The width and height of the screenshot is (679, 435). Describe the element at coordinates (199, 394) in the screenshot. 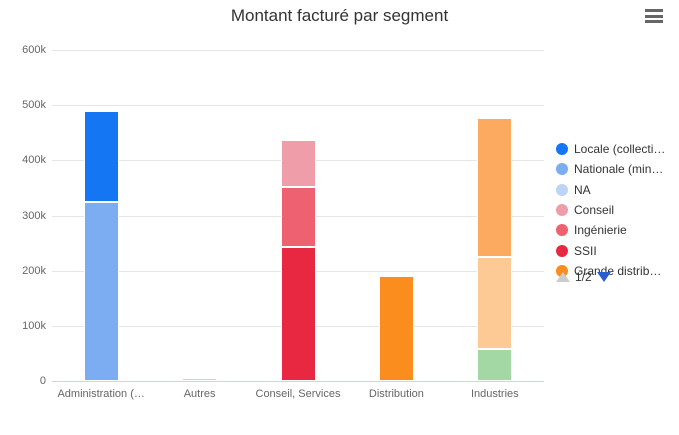

I see `x-axis-category-label: Autres` at that location.